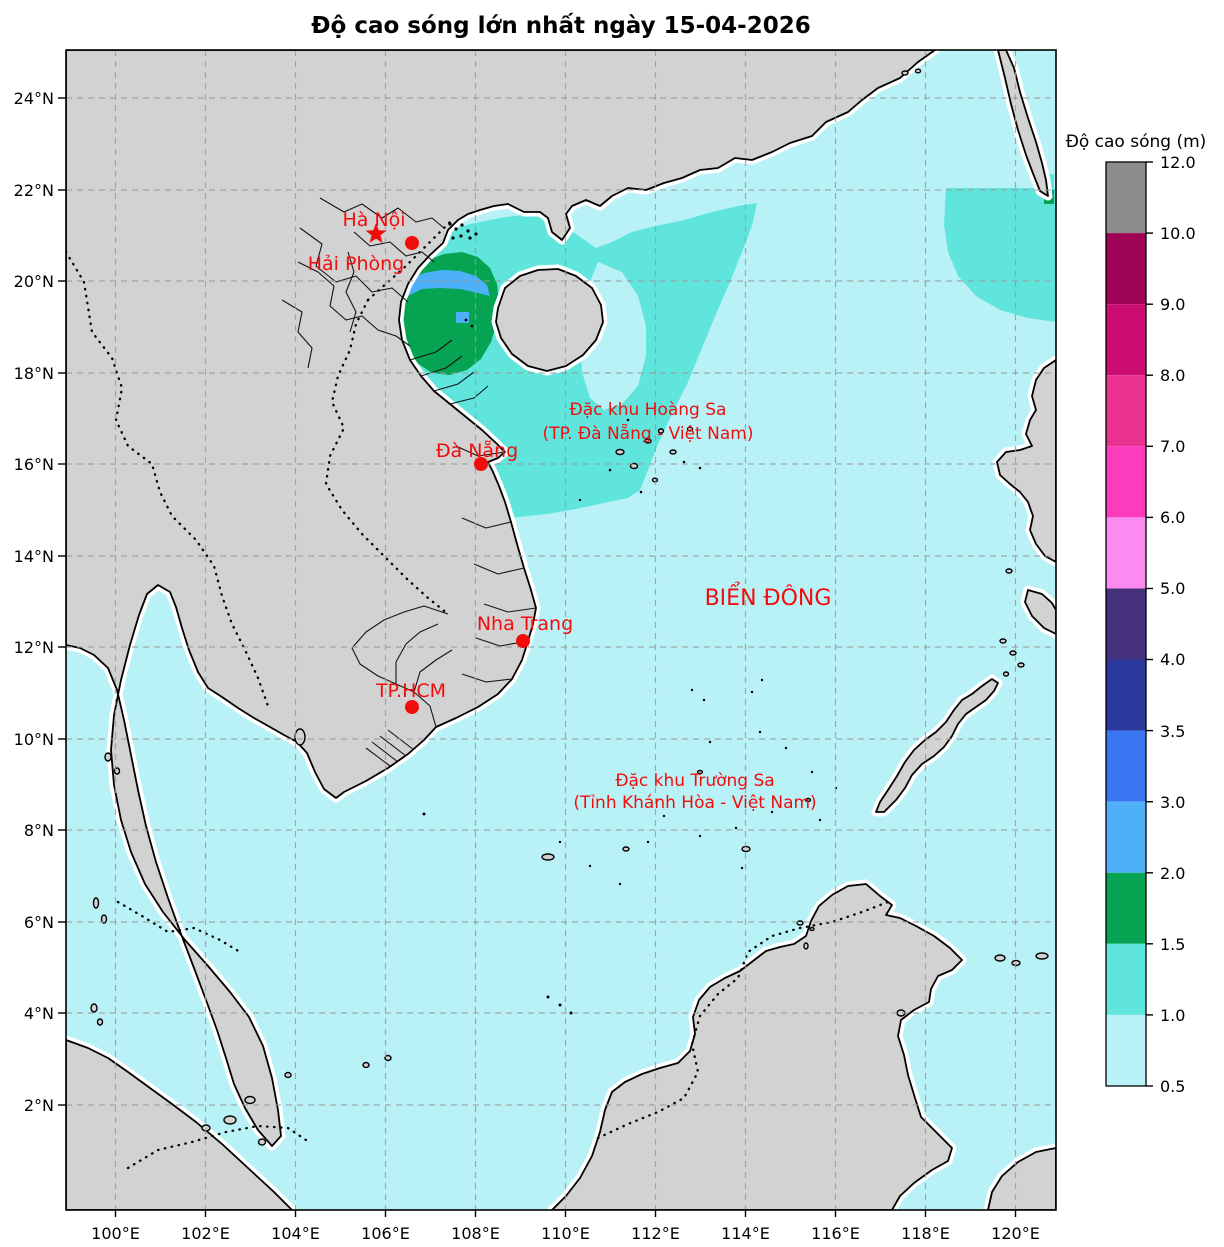 This screenshot has height=1247, width=1224. I want to click on colorbar-tick-7: 7.0, so click(1172, 446).